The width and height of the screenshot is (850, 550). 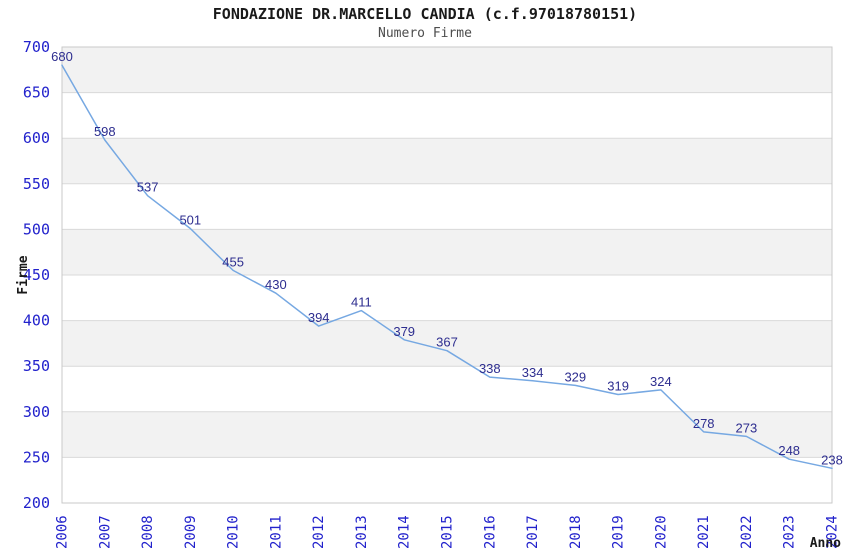 What do you see at coordinates (276, 532) in the screenshot?
I see `x-tick-label: 2011` at bounding box center [276, 532].